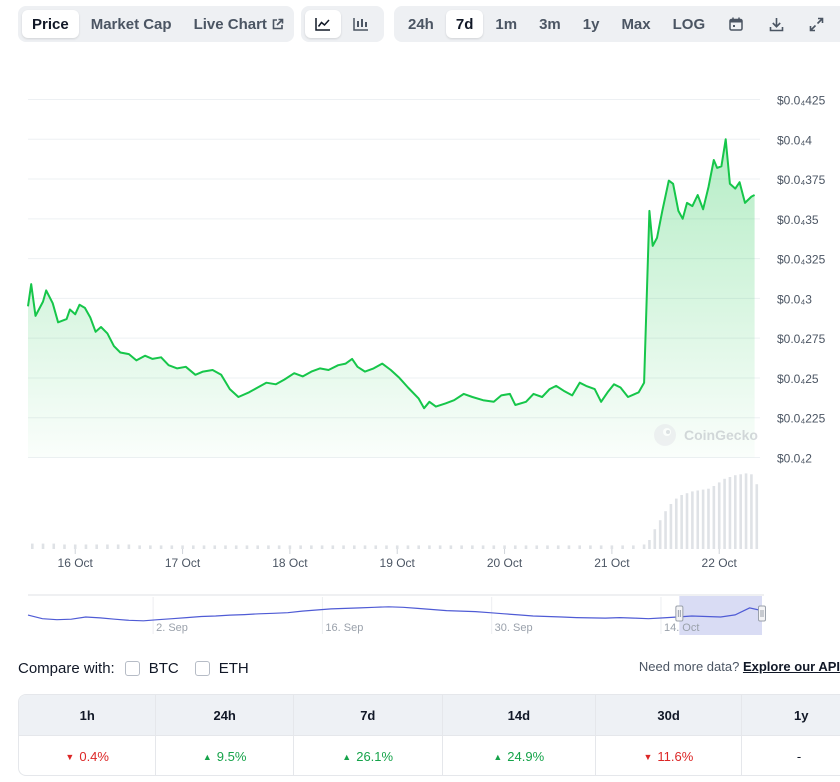 The width and height of the screenshot is (840, 782). I want to click on watermark-text: CoinGecko, so click(721, 435).